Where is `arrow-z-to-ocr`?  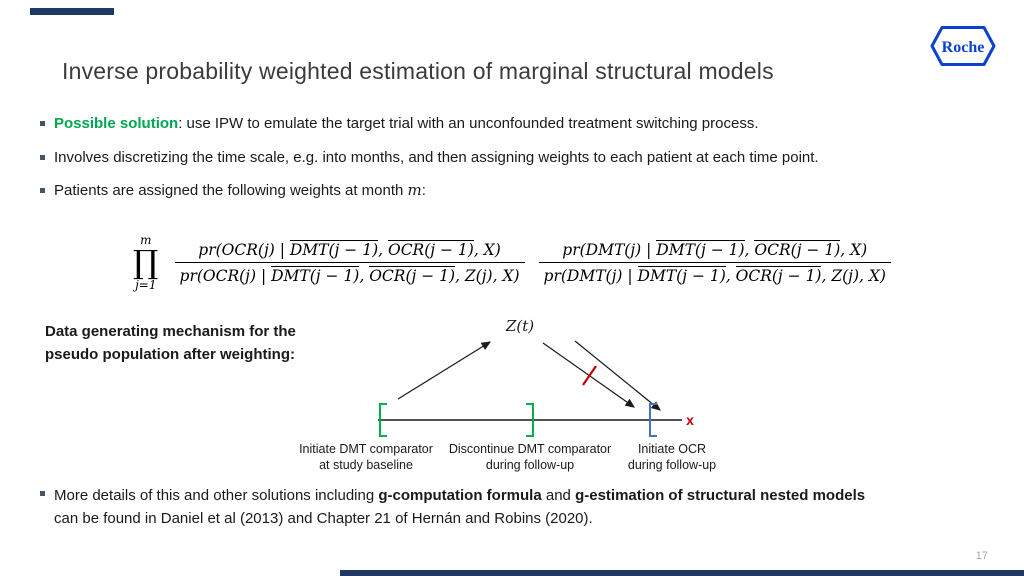 arrow-z-to-ocr is located at coordinates (617, 375).